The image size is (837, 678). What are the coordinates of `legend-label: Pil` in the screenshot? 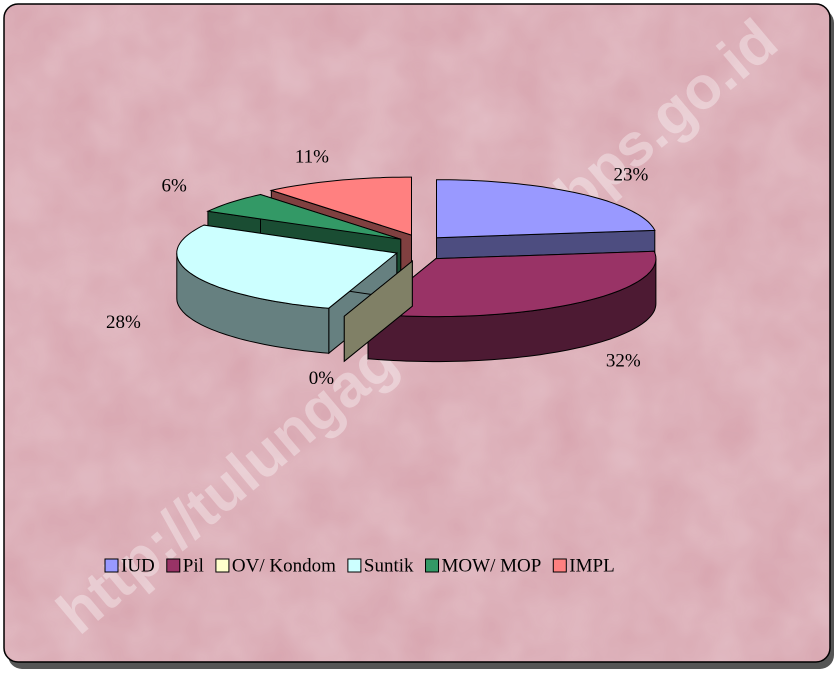 It's located at (193, 565).